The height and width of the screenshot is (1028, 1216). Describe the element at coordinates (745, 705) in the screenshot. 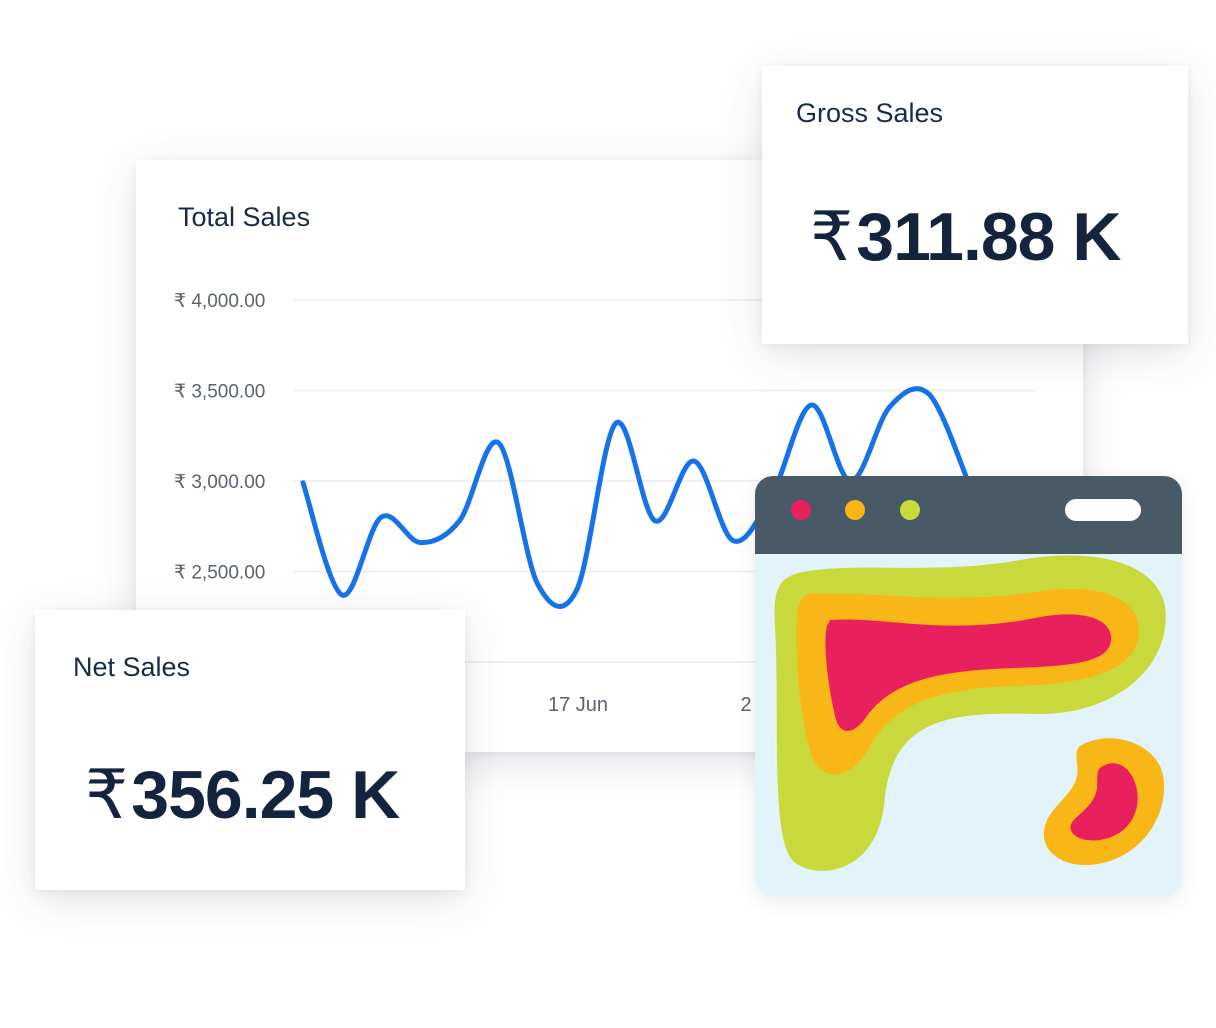

I see `x-tick-label: 2` at that location.